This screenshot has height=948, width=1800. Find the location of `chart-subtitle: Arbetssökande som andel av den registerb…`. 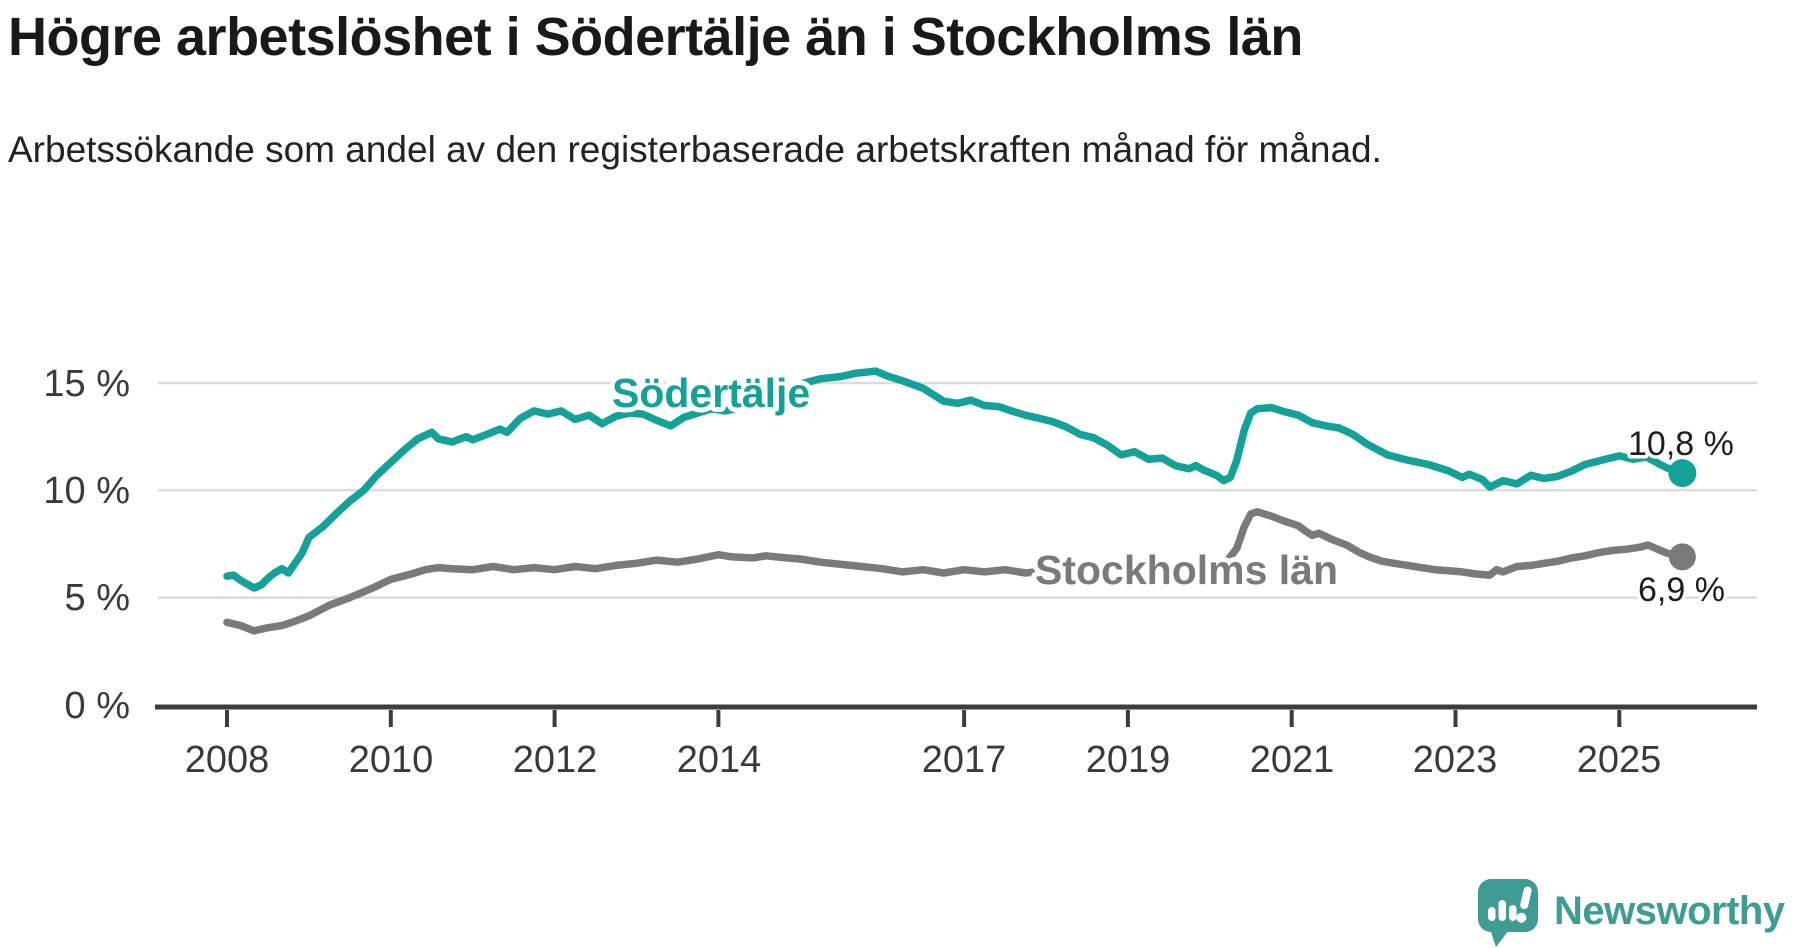

chart-subtitle: Arbetssökande som andel av den registerb… is located at coordinates (695, 150).